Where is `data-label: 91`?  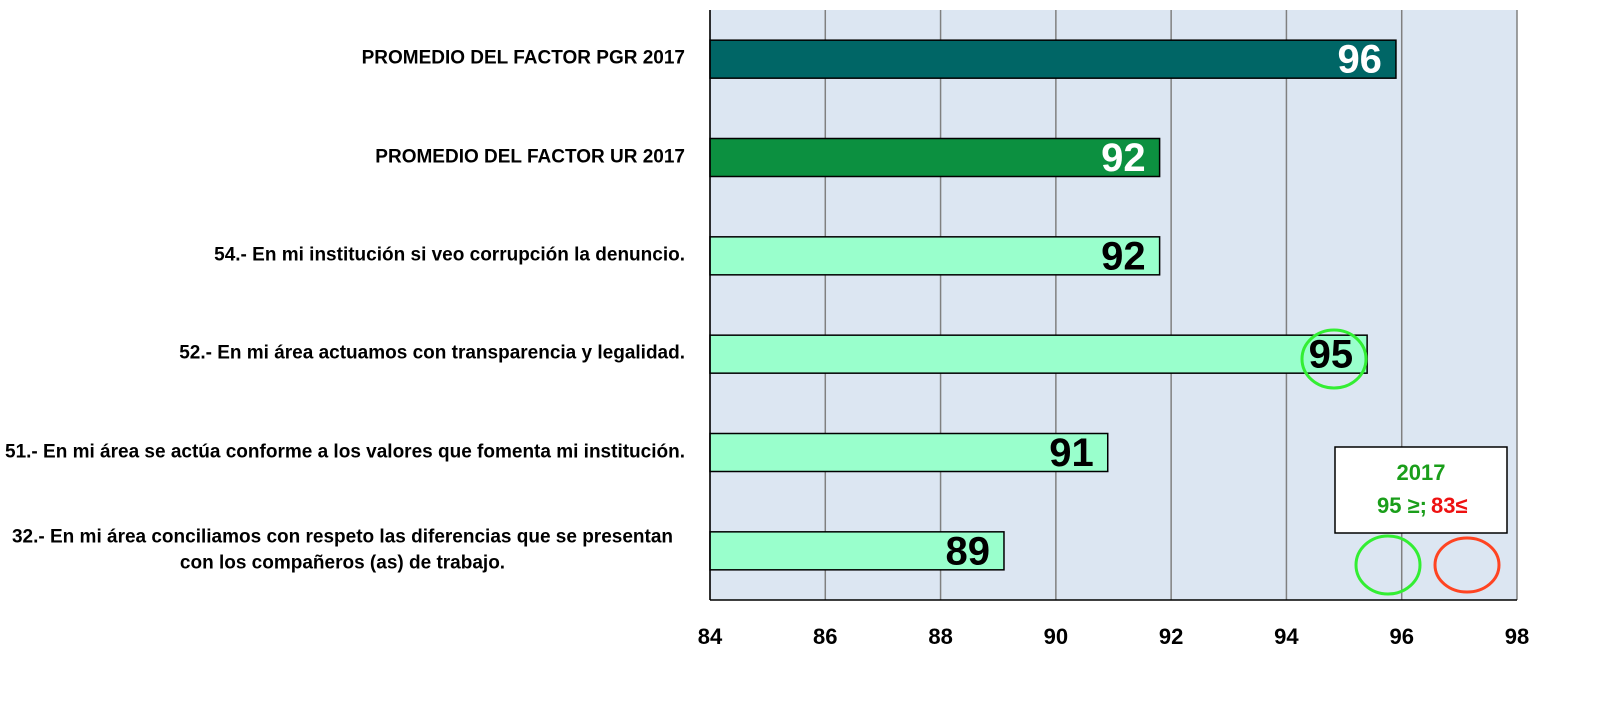
data-label: 91 is located at coordinates (1071, 453).